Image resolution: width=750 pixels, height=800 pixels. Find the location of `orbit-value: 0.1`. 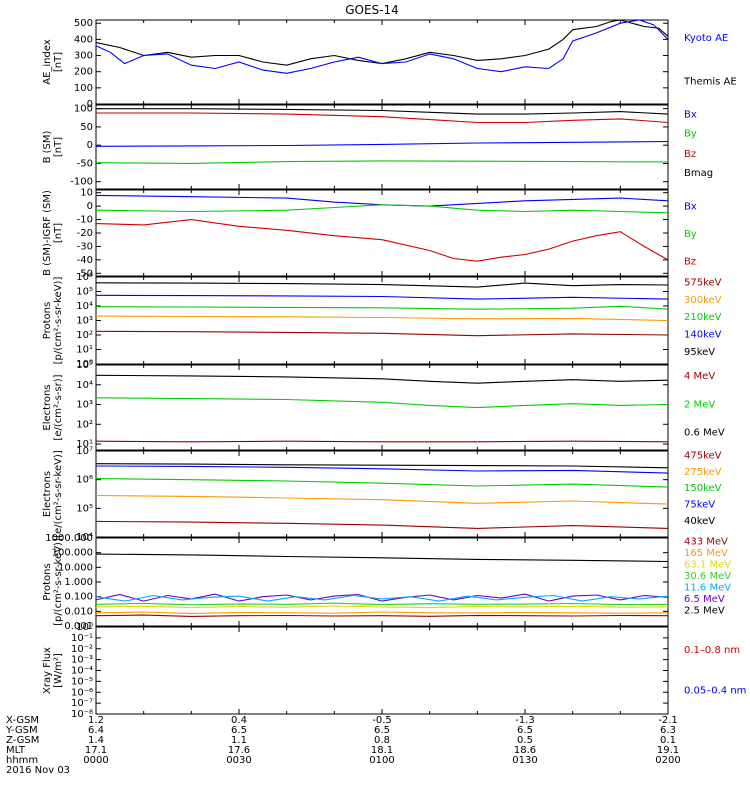

orbit-value: 0.1 is located at coordinates (668, 740).